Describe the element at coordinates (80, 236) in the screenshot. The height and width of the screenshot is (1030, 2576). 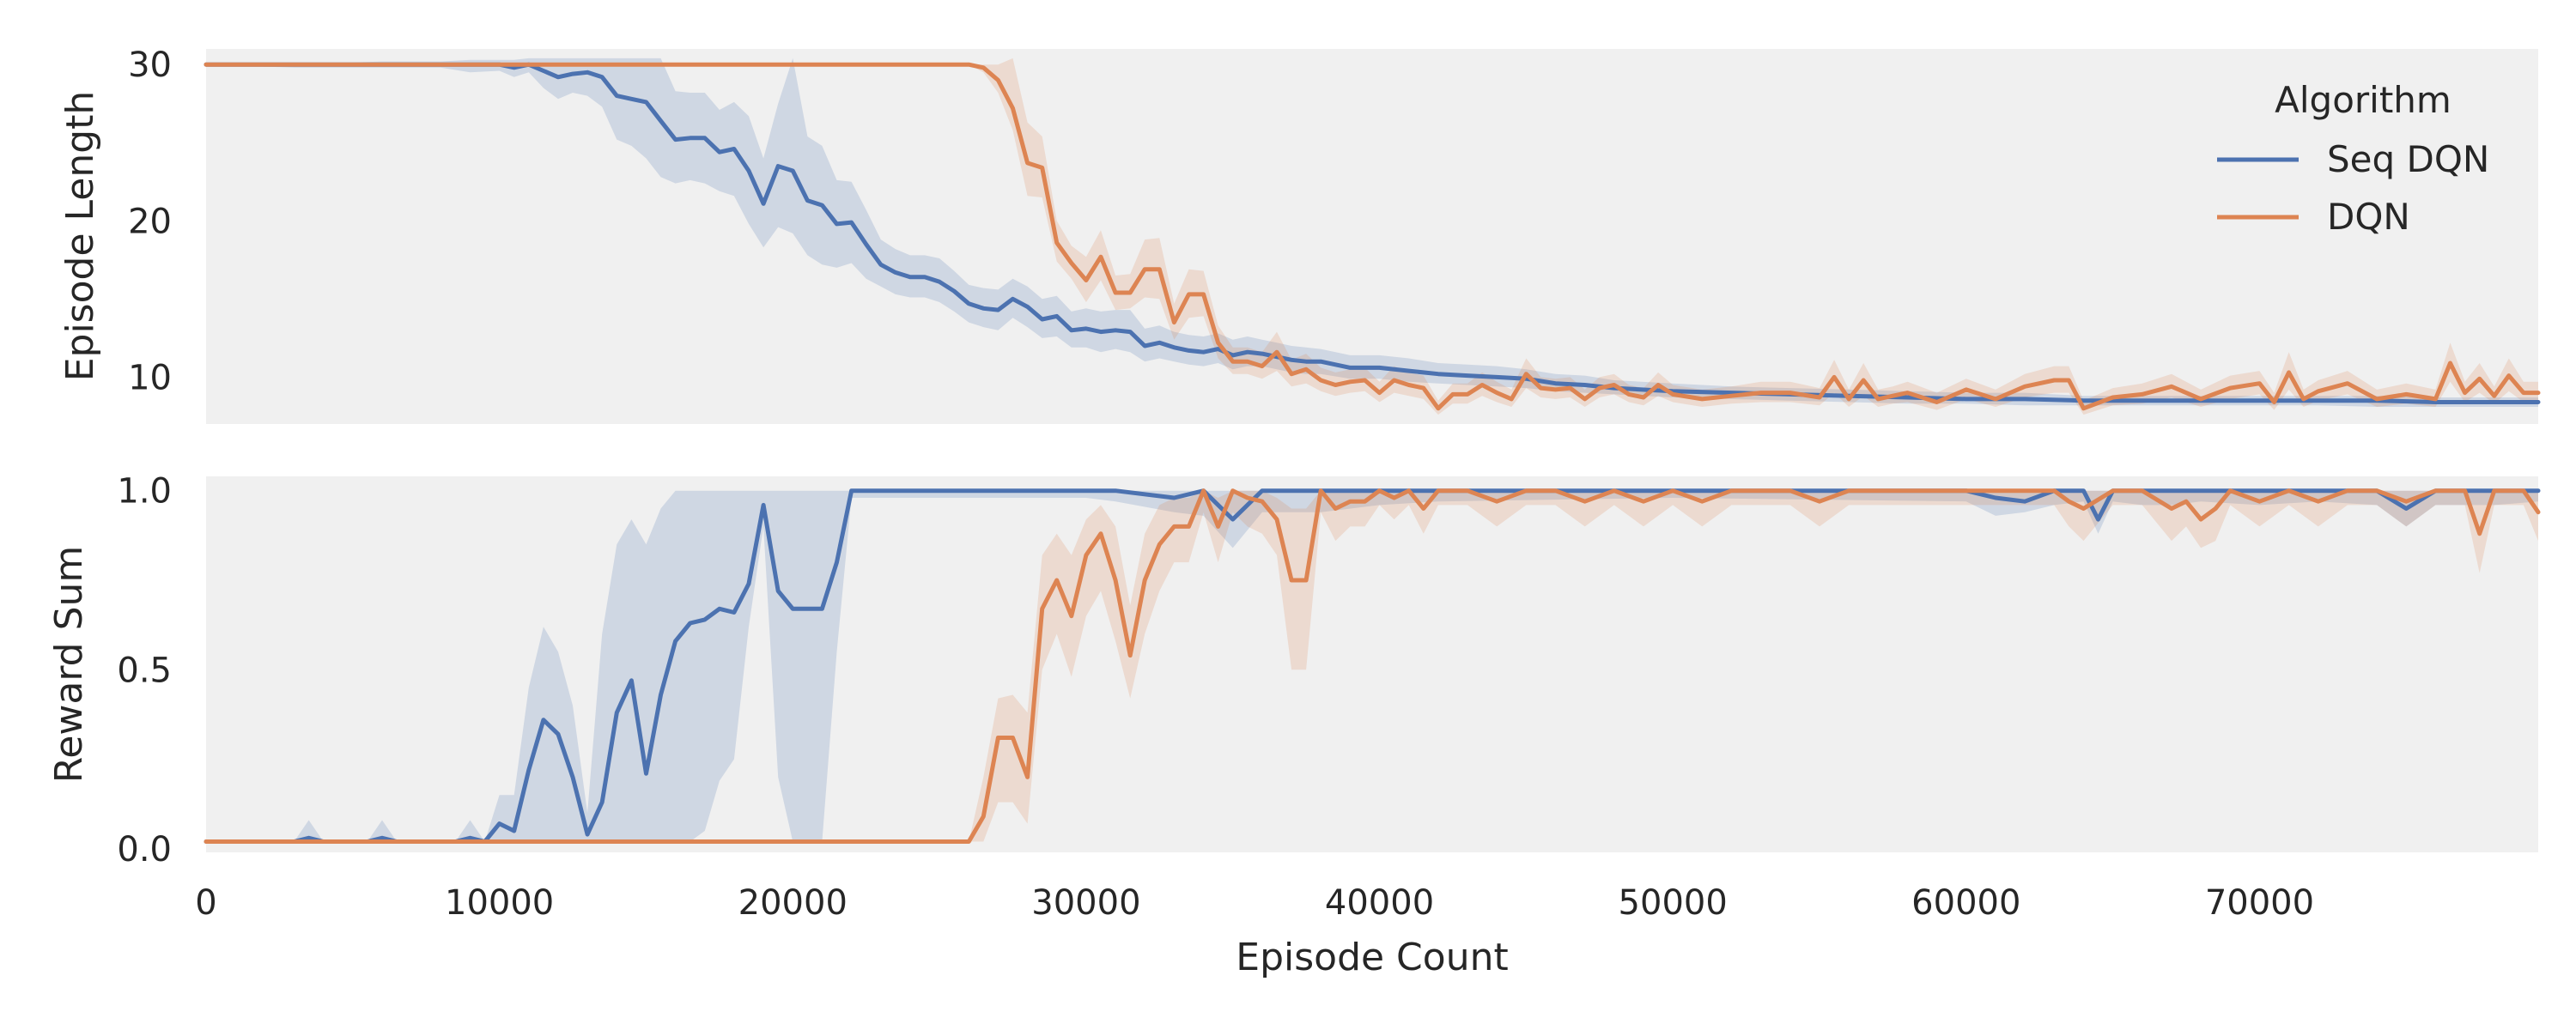
I see `episode-length-y-axis-label: Episode Length` at that location.